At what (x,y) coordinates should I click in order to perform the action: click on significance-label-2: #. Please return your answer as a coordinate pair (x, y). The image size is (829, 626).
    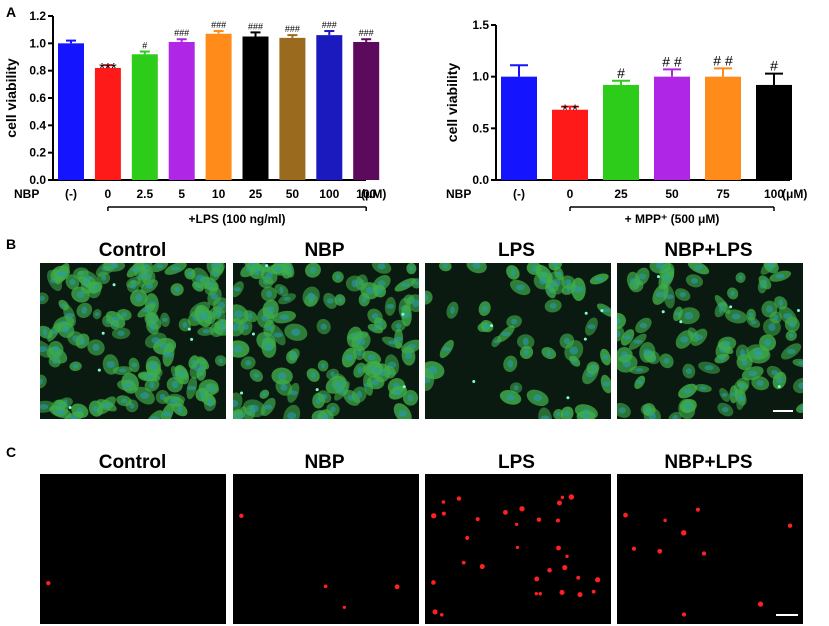
    Looking at the image, I should click on (621, 73).